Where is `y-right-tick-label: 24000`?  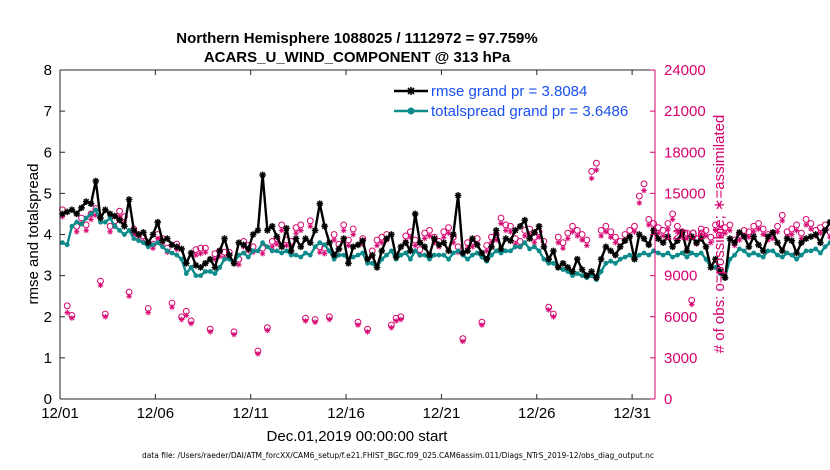 y-right-tick-label: 24000 is located at coordinates (685, 70).